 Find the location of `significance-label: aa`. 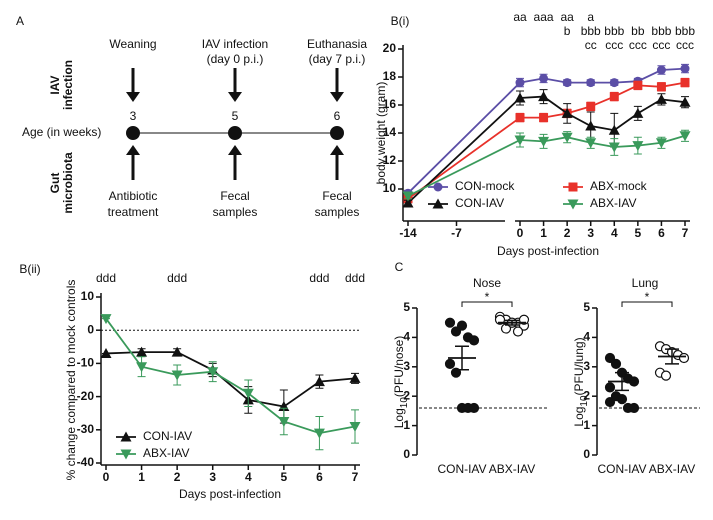

significance-label: aa is located at coordinates (520, 17).